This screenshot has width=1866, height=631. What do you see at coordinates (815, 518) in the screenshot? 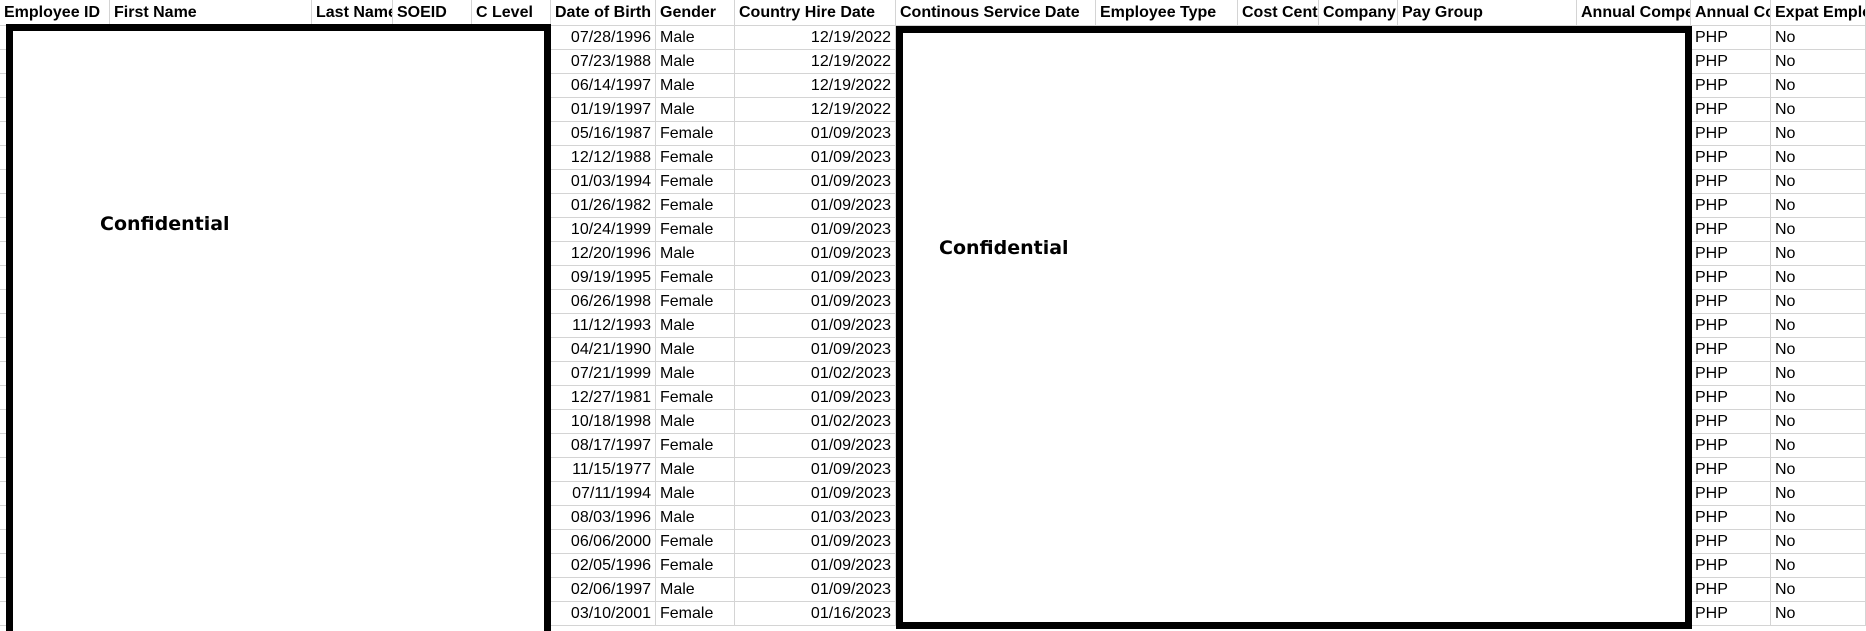
I see `cell: 01/03/2023` at bounding box center [815, 518].